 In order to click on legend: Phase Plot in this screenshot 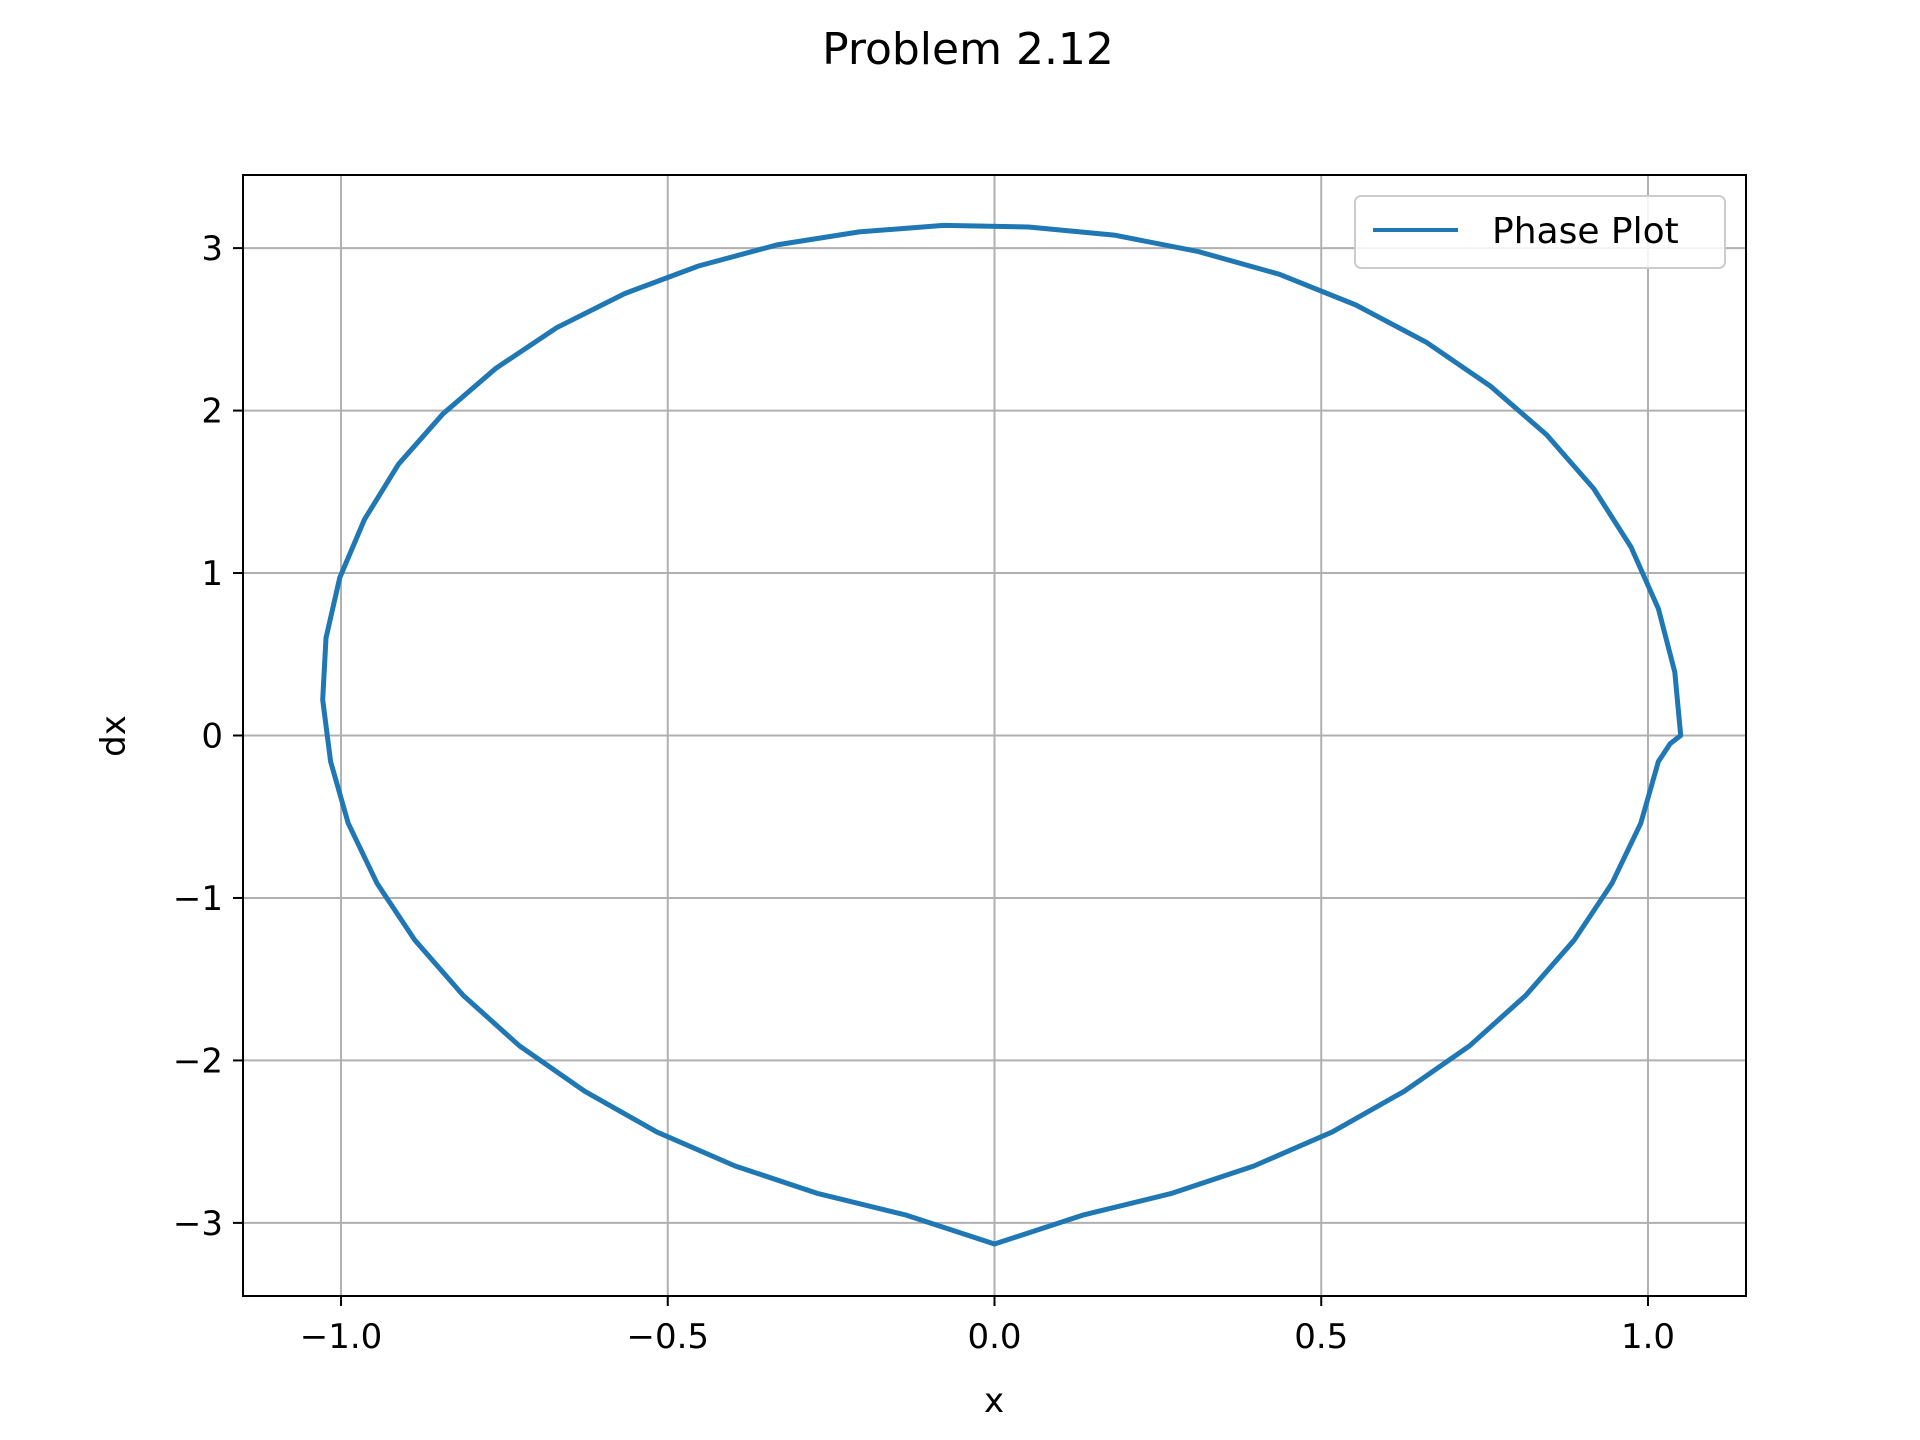, I will do `click(1540, 232)`.